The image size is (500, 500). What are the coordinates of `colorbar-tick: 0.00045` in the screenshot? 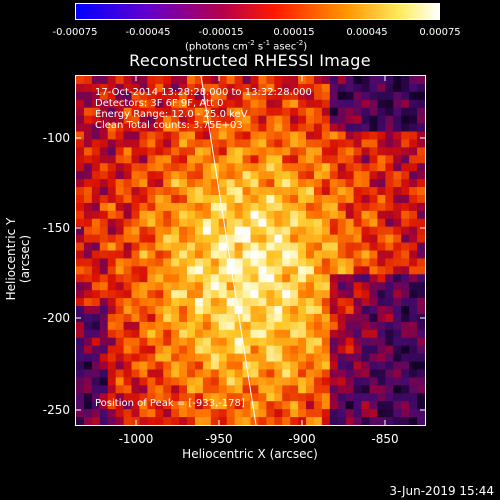 It's located at (367, 32).